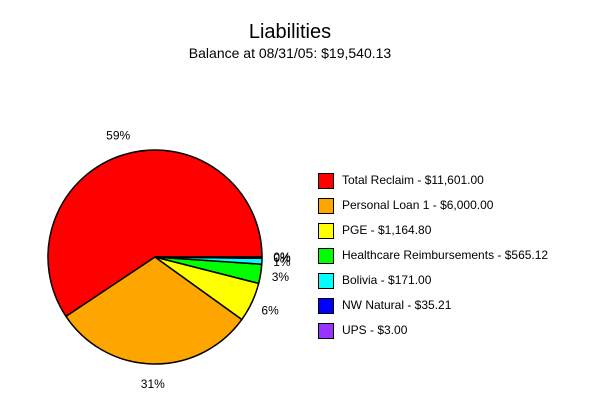  I want to click on slice-percent-label: 3%, so click(281, 277).